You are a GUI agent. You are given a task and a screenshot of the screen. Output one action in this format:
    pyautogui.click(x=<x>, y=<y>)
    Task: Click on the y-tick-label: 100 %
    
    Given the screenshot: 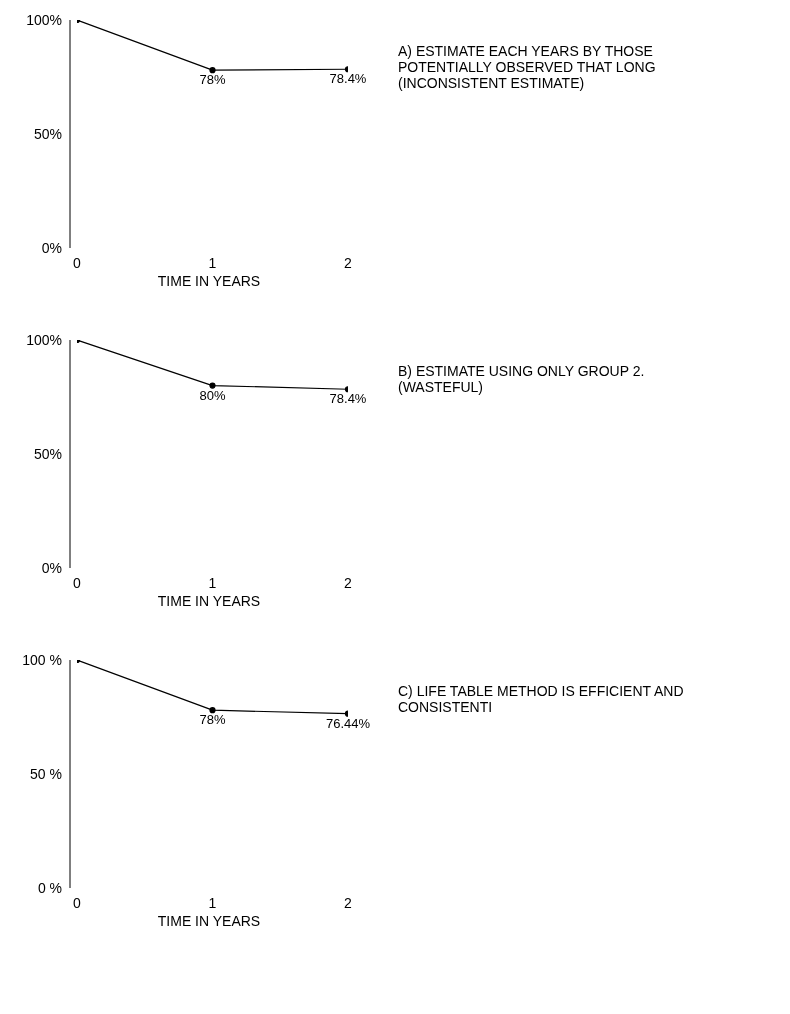 What is the action you would take?
    pyautogui.click(x=42, y=659)
    